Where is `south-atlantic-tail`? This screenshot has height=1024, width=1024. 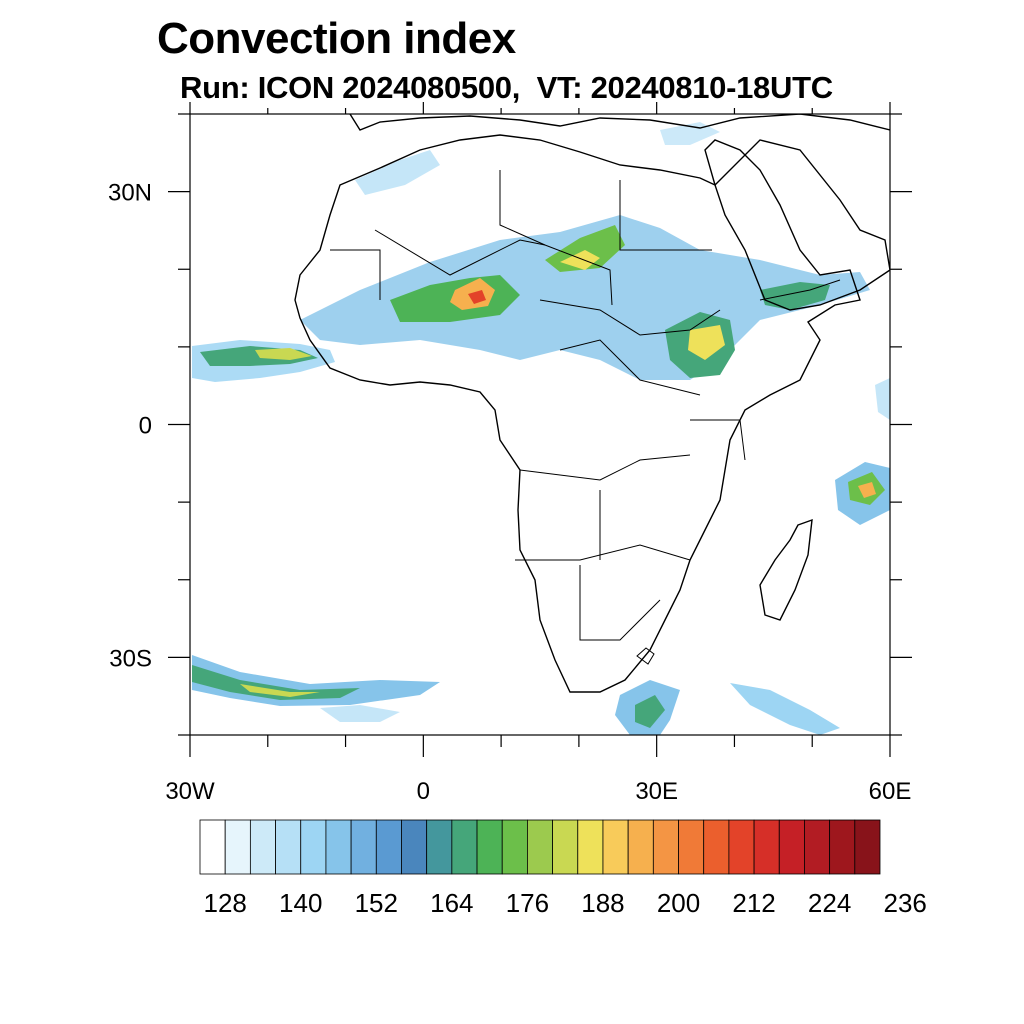
south-atlantic-tail is located at coordinates (360, 713).